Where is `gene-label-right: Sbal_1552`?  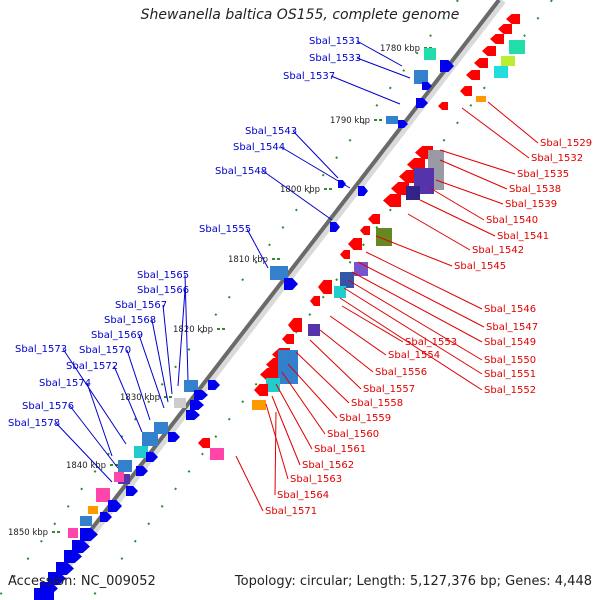
gene-label-right: Sbal_1552 is located at coordinates (510, 390).